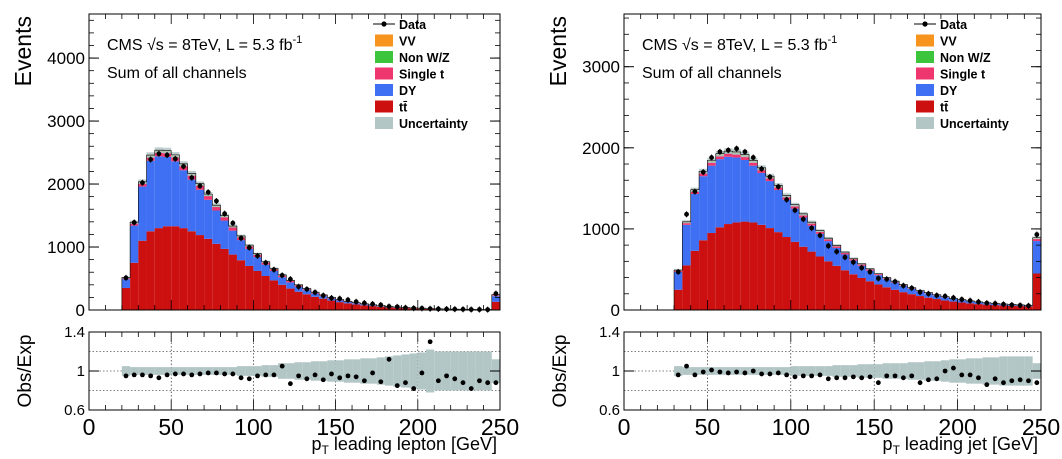 Image resolution: width=1062 pixels, height=459 pixels. I want to click on legend-label: Single t, so click(422, 75).